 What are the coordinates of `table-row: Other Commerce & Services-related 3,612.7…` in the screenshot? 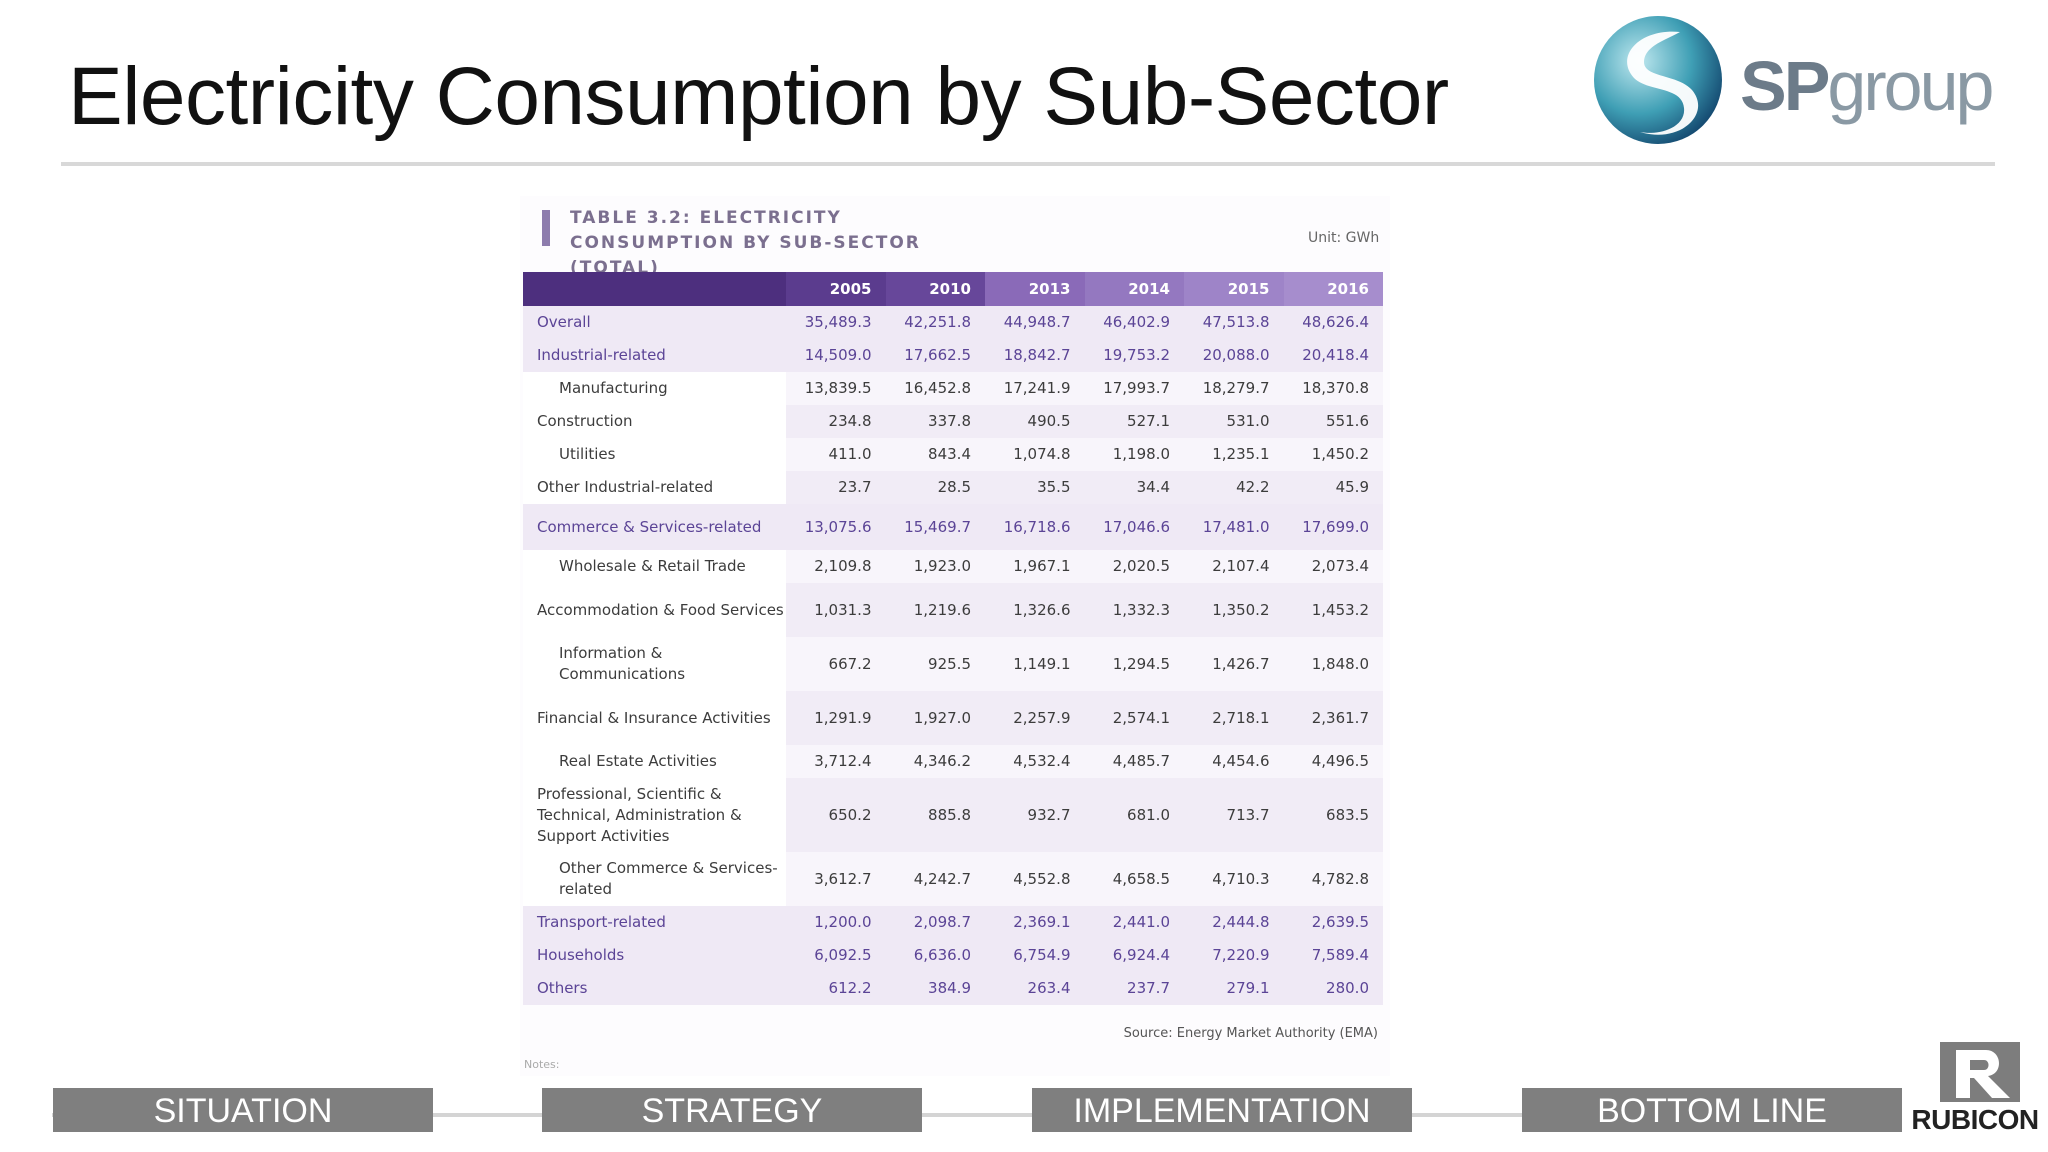 It's located at (953, 879).